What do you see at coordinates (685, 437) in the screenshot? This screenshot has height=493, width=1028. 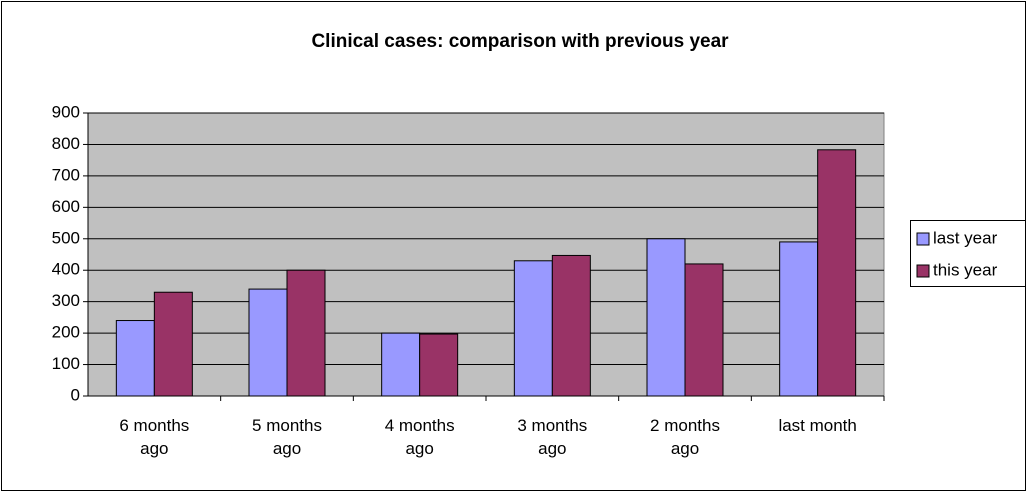 I see `x-tick-label: 2 months ago` at bounding box center [685, 437].